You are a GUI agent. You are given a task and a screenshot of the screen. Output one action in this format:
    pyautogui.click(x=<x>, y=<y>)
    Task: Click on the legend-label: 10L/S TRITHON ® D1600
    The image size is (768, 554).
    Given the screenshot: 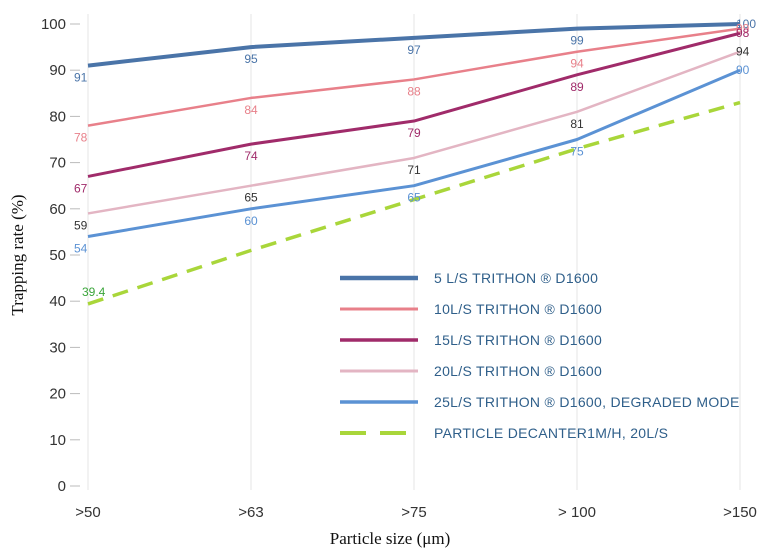 What is the action you would take?
    pyautogui.click(x=518, y=309)
    